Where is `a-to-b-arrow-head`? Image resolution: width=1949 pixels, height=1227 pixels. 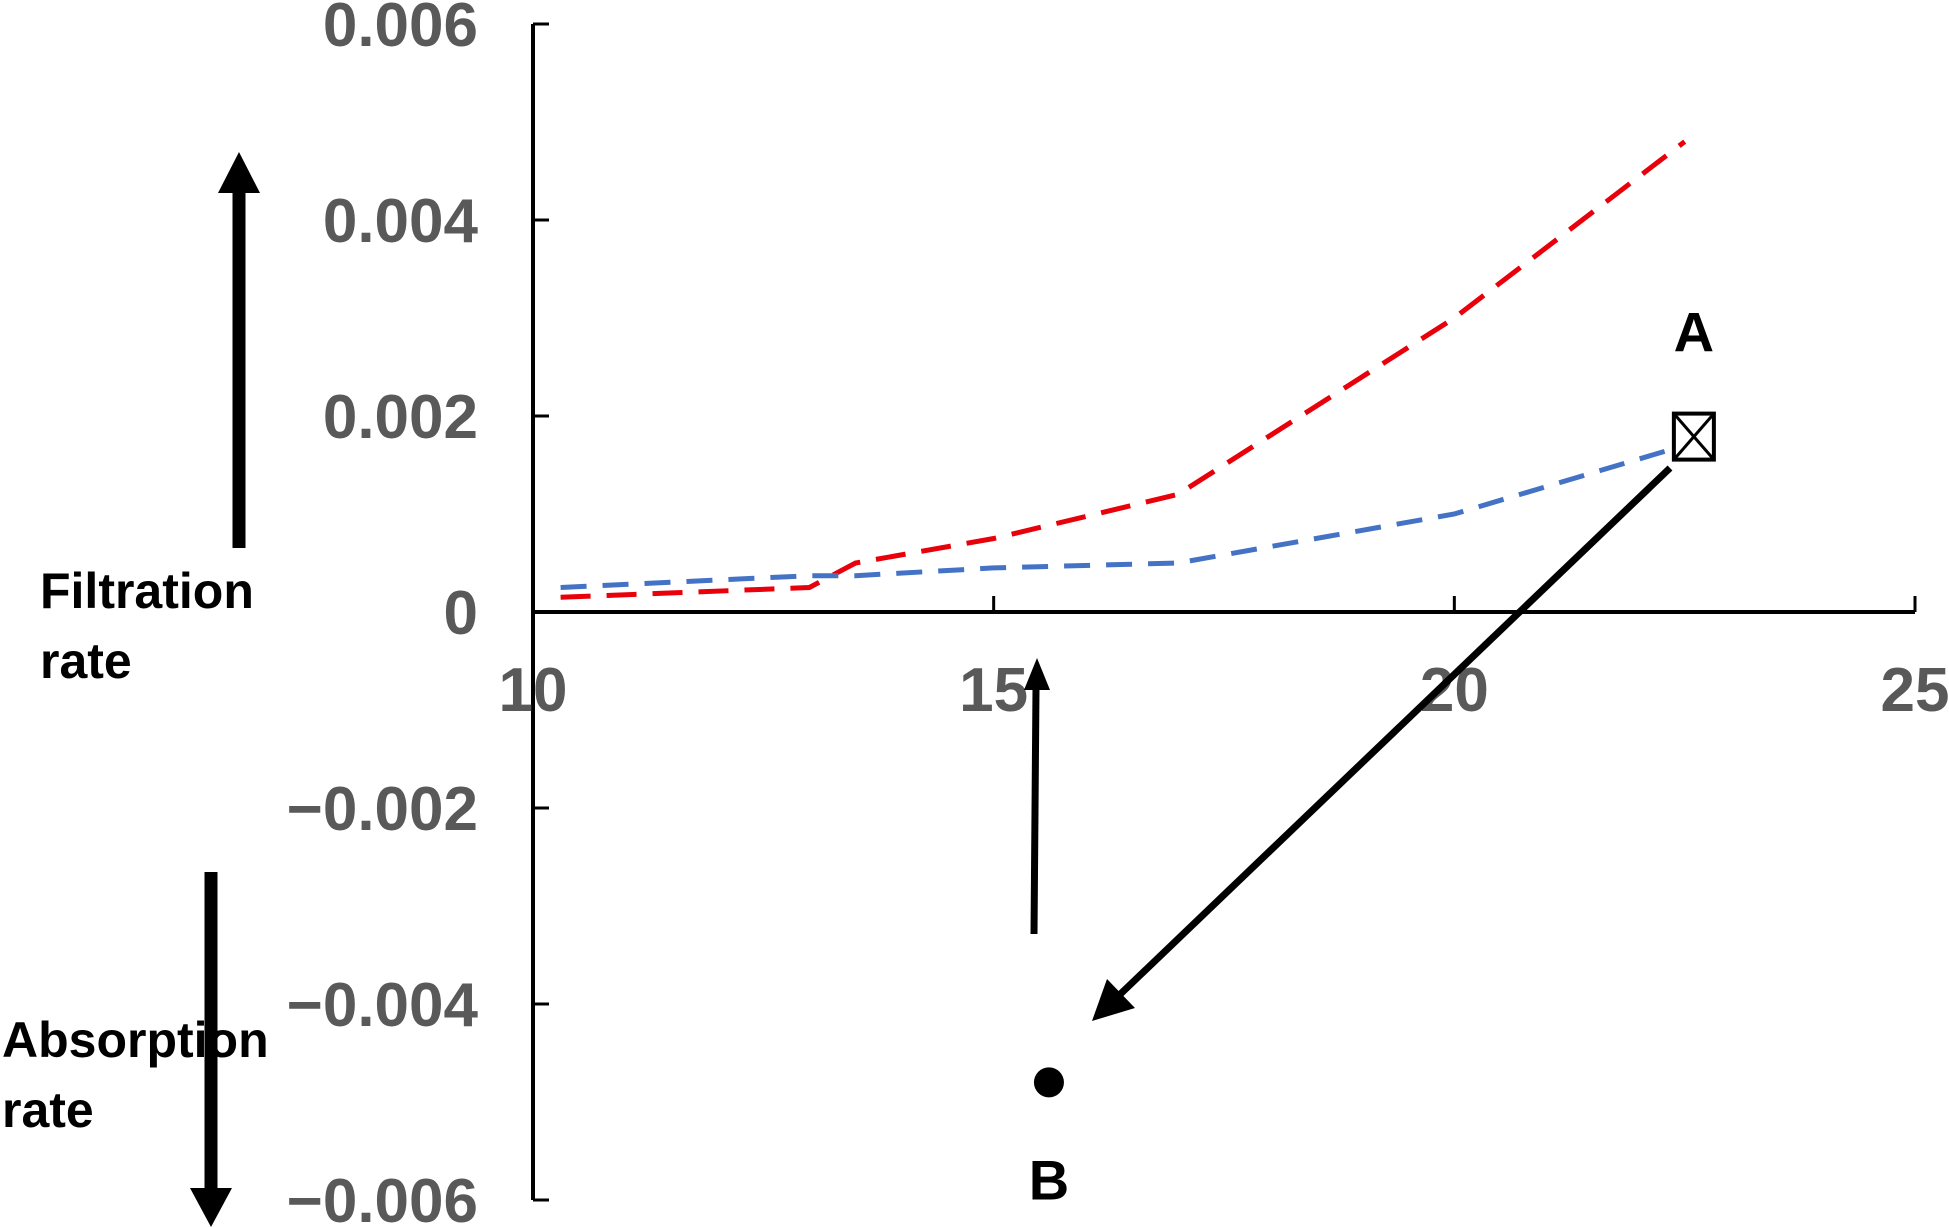 a-to-b-arrow-head is located at coordinates (1113, 1000).